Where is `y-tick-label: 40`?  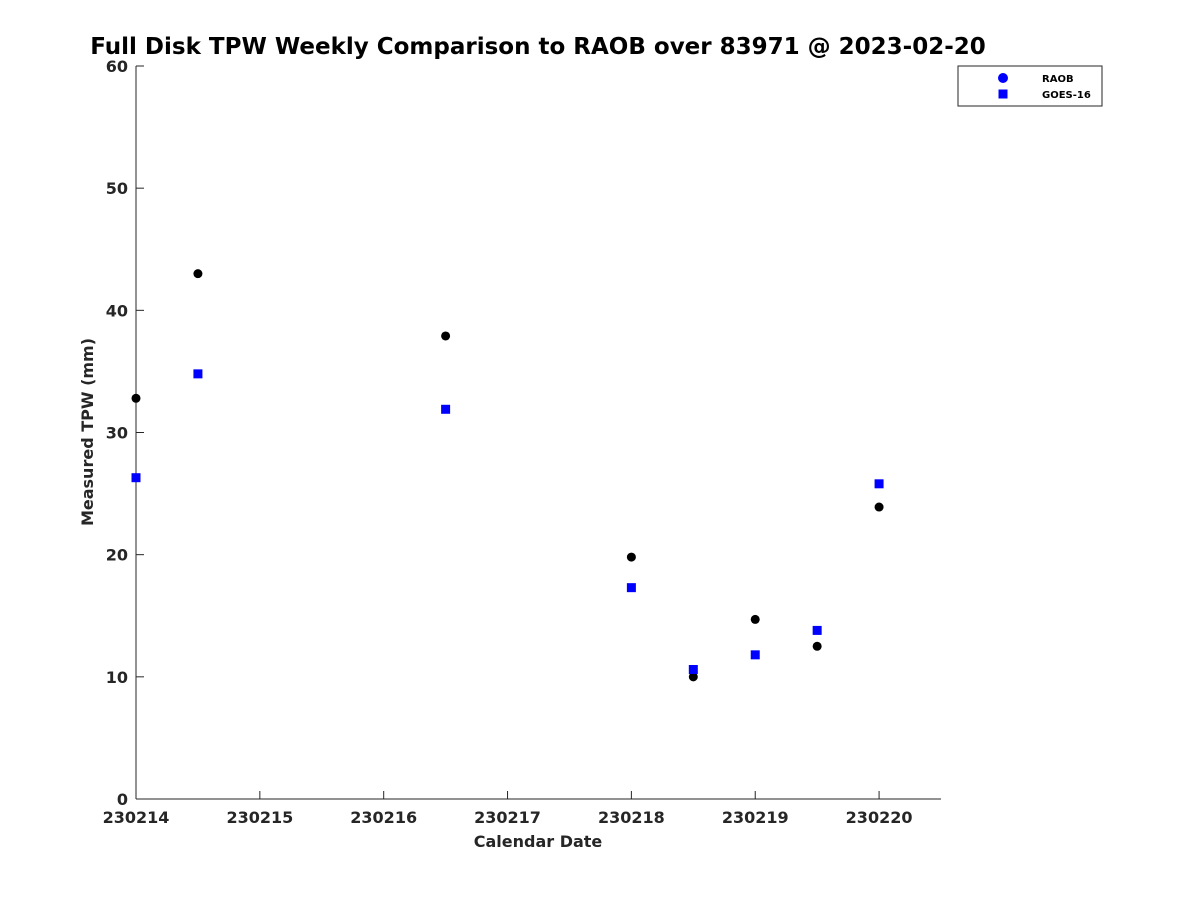 y-tick-label: 40 is located at coordinates (117, 310).